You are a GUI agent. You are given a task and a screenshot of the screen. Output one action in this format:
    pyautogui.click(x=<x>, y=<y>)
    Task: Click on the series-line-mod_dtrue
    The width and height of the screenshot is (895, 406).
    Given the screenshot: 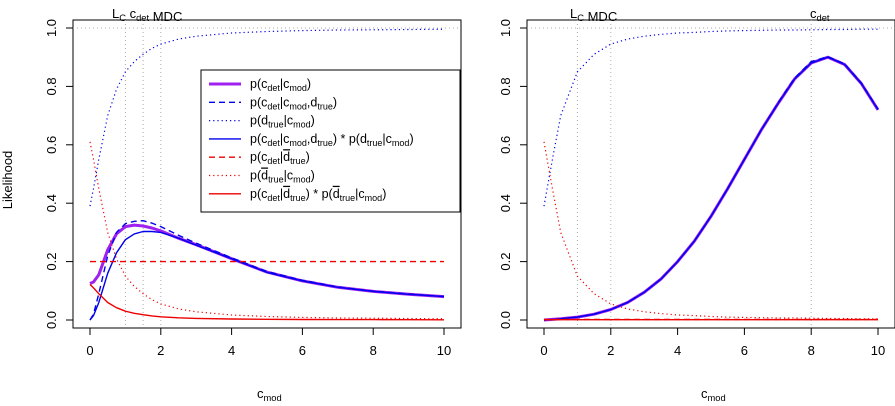 What is the action you would take?
    pyautogui.click(x=267, y=270)
    